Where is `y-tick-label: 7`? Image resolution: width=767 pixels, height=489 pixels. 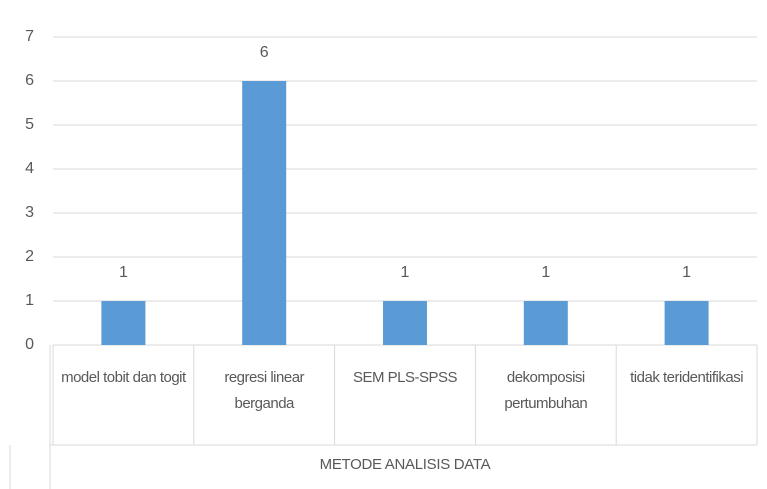 y-tick-label: 7 is located at coordinates (29, 36).